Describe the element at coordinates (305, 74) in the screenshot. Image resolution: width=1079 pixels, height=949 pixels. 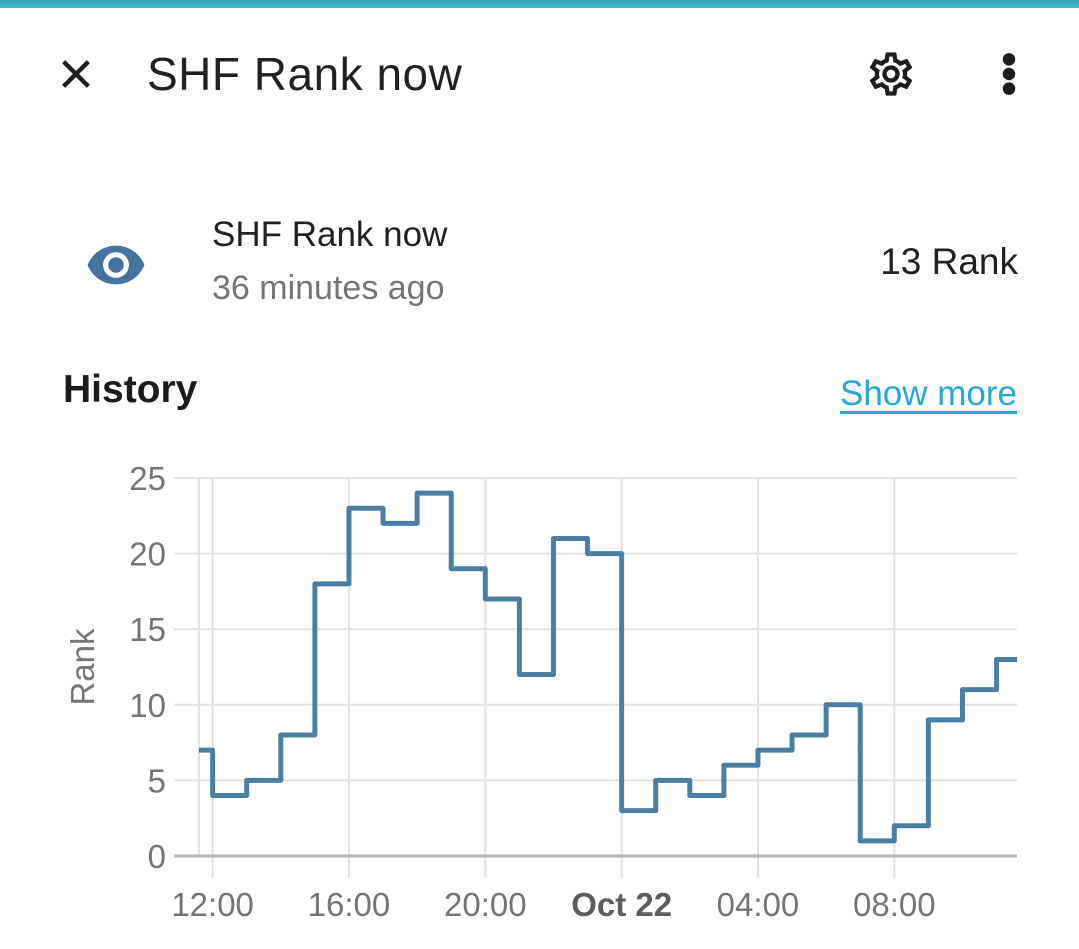
I see `dialog-title: SHF Rank now` at that location.